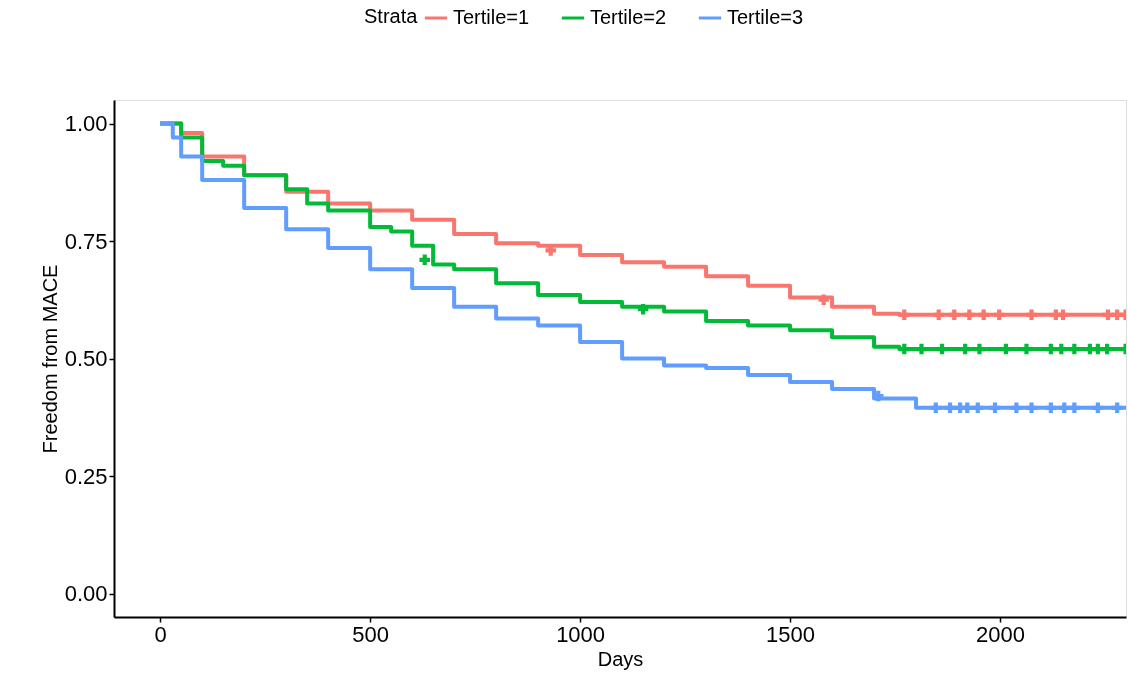 This screenshot has height=679, width=1128. What do you see at coordinates (86, 593) in the screenshot?
I see `y-tick-label: 0.00` at bounding box center [86, 593].